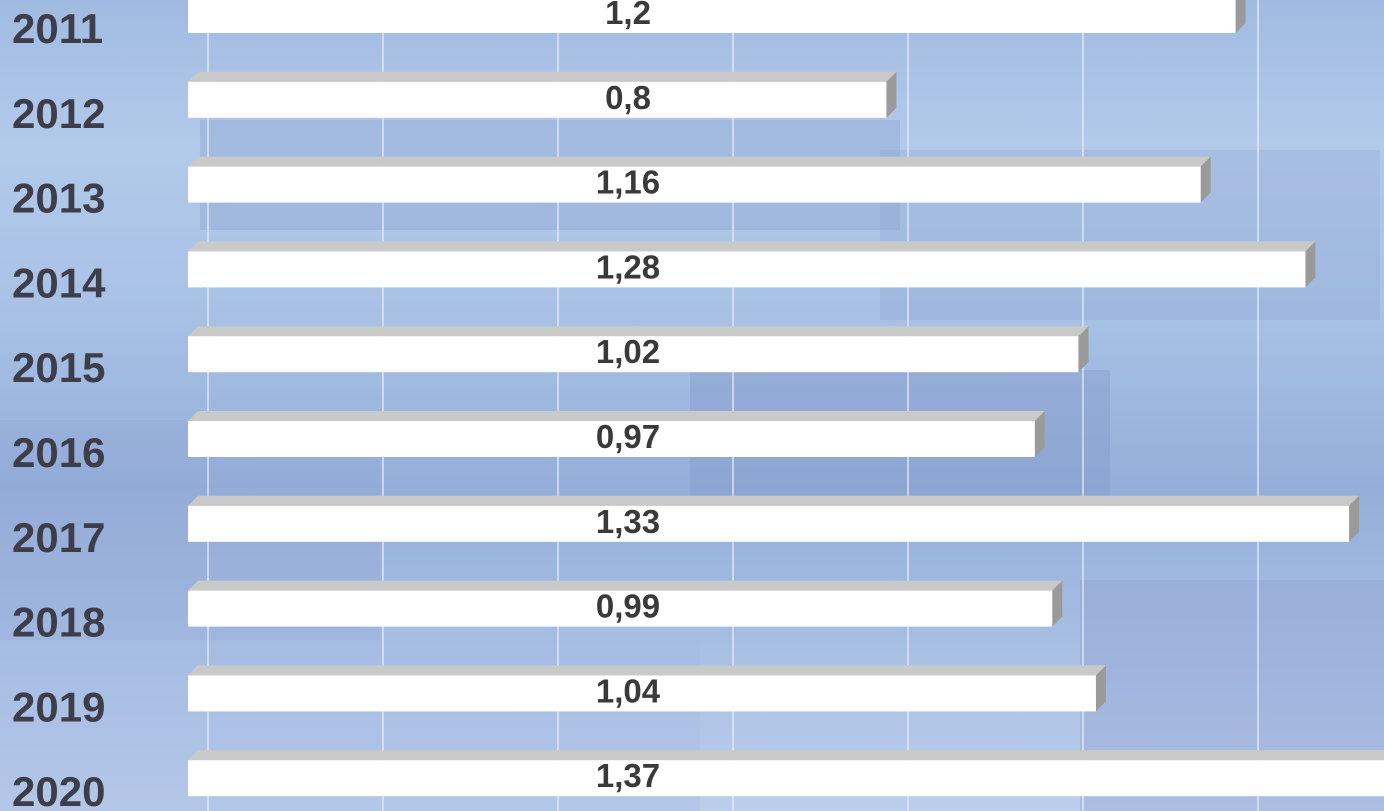 This screenshot has width=1384, height=811. What do you see at coordinates (628, 521) in the screenshot?
I see `data-label: 1,33` at bounding box center [628, 521].